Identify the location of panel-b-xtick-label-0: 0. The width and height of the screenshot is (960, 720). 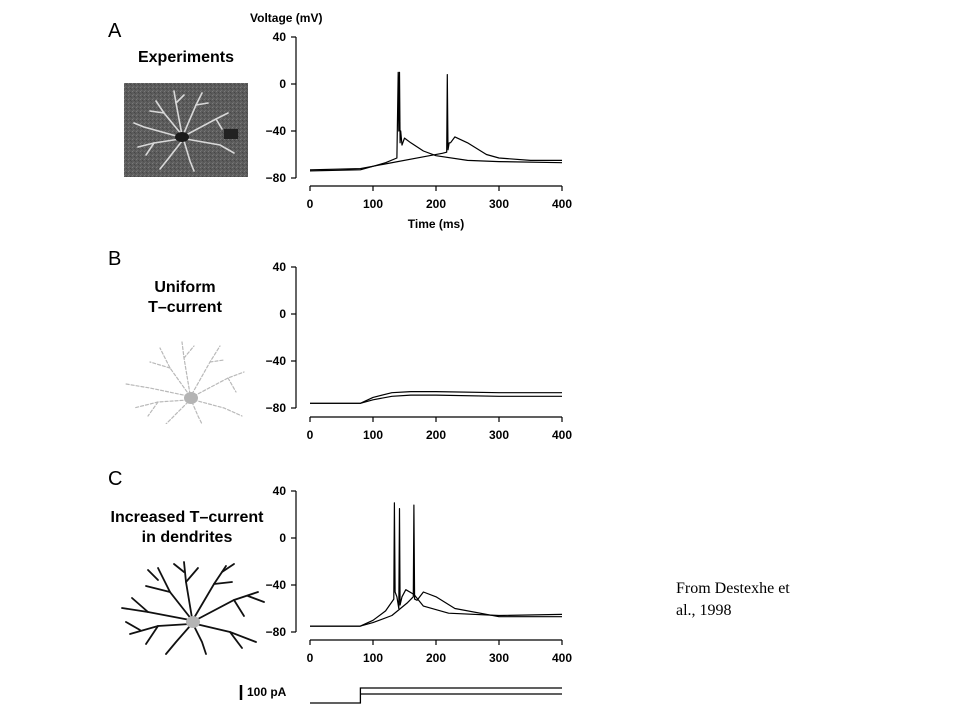
(310, 435).